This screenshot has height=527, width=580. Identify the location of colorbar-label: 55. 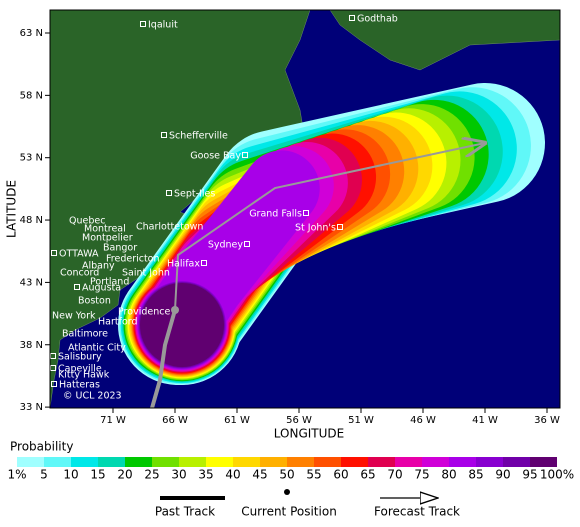
(313, 475).